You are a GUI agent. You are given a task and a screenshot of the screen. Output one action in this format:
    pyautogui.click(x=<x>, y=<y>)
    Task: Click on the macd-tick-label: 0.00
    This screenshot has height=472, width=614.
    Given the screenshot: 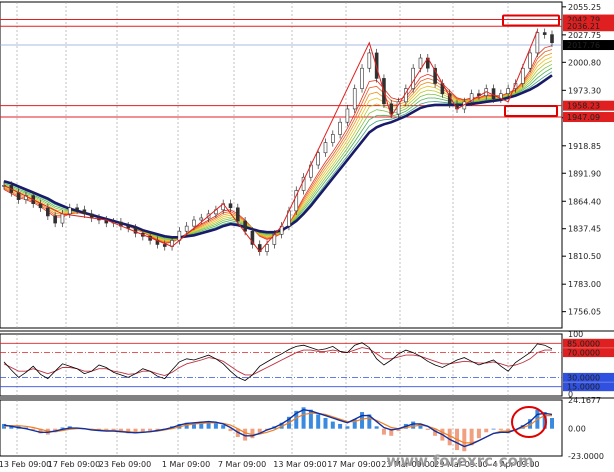 What is the action you would take?
    pyautogui.click(x=577, y=429)
    